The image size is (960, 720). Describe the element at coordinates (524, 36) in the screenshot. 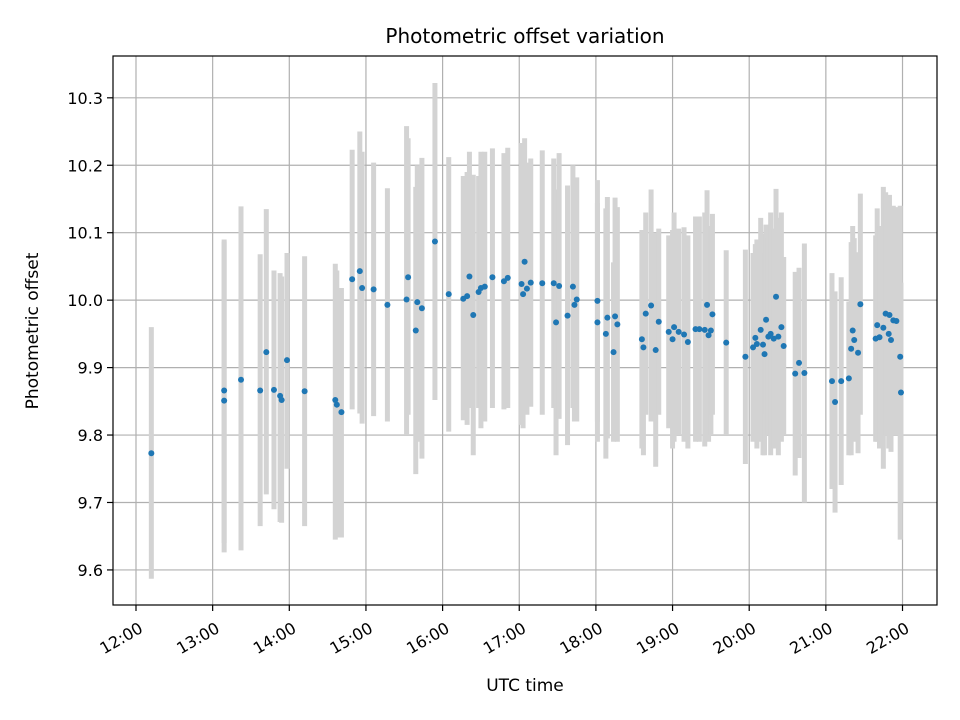

I see `chart-title: Photometric offset variation` at that location.